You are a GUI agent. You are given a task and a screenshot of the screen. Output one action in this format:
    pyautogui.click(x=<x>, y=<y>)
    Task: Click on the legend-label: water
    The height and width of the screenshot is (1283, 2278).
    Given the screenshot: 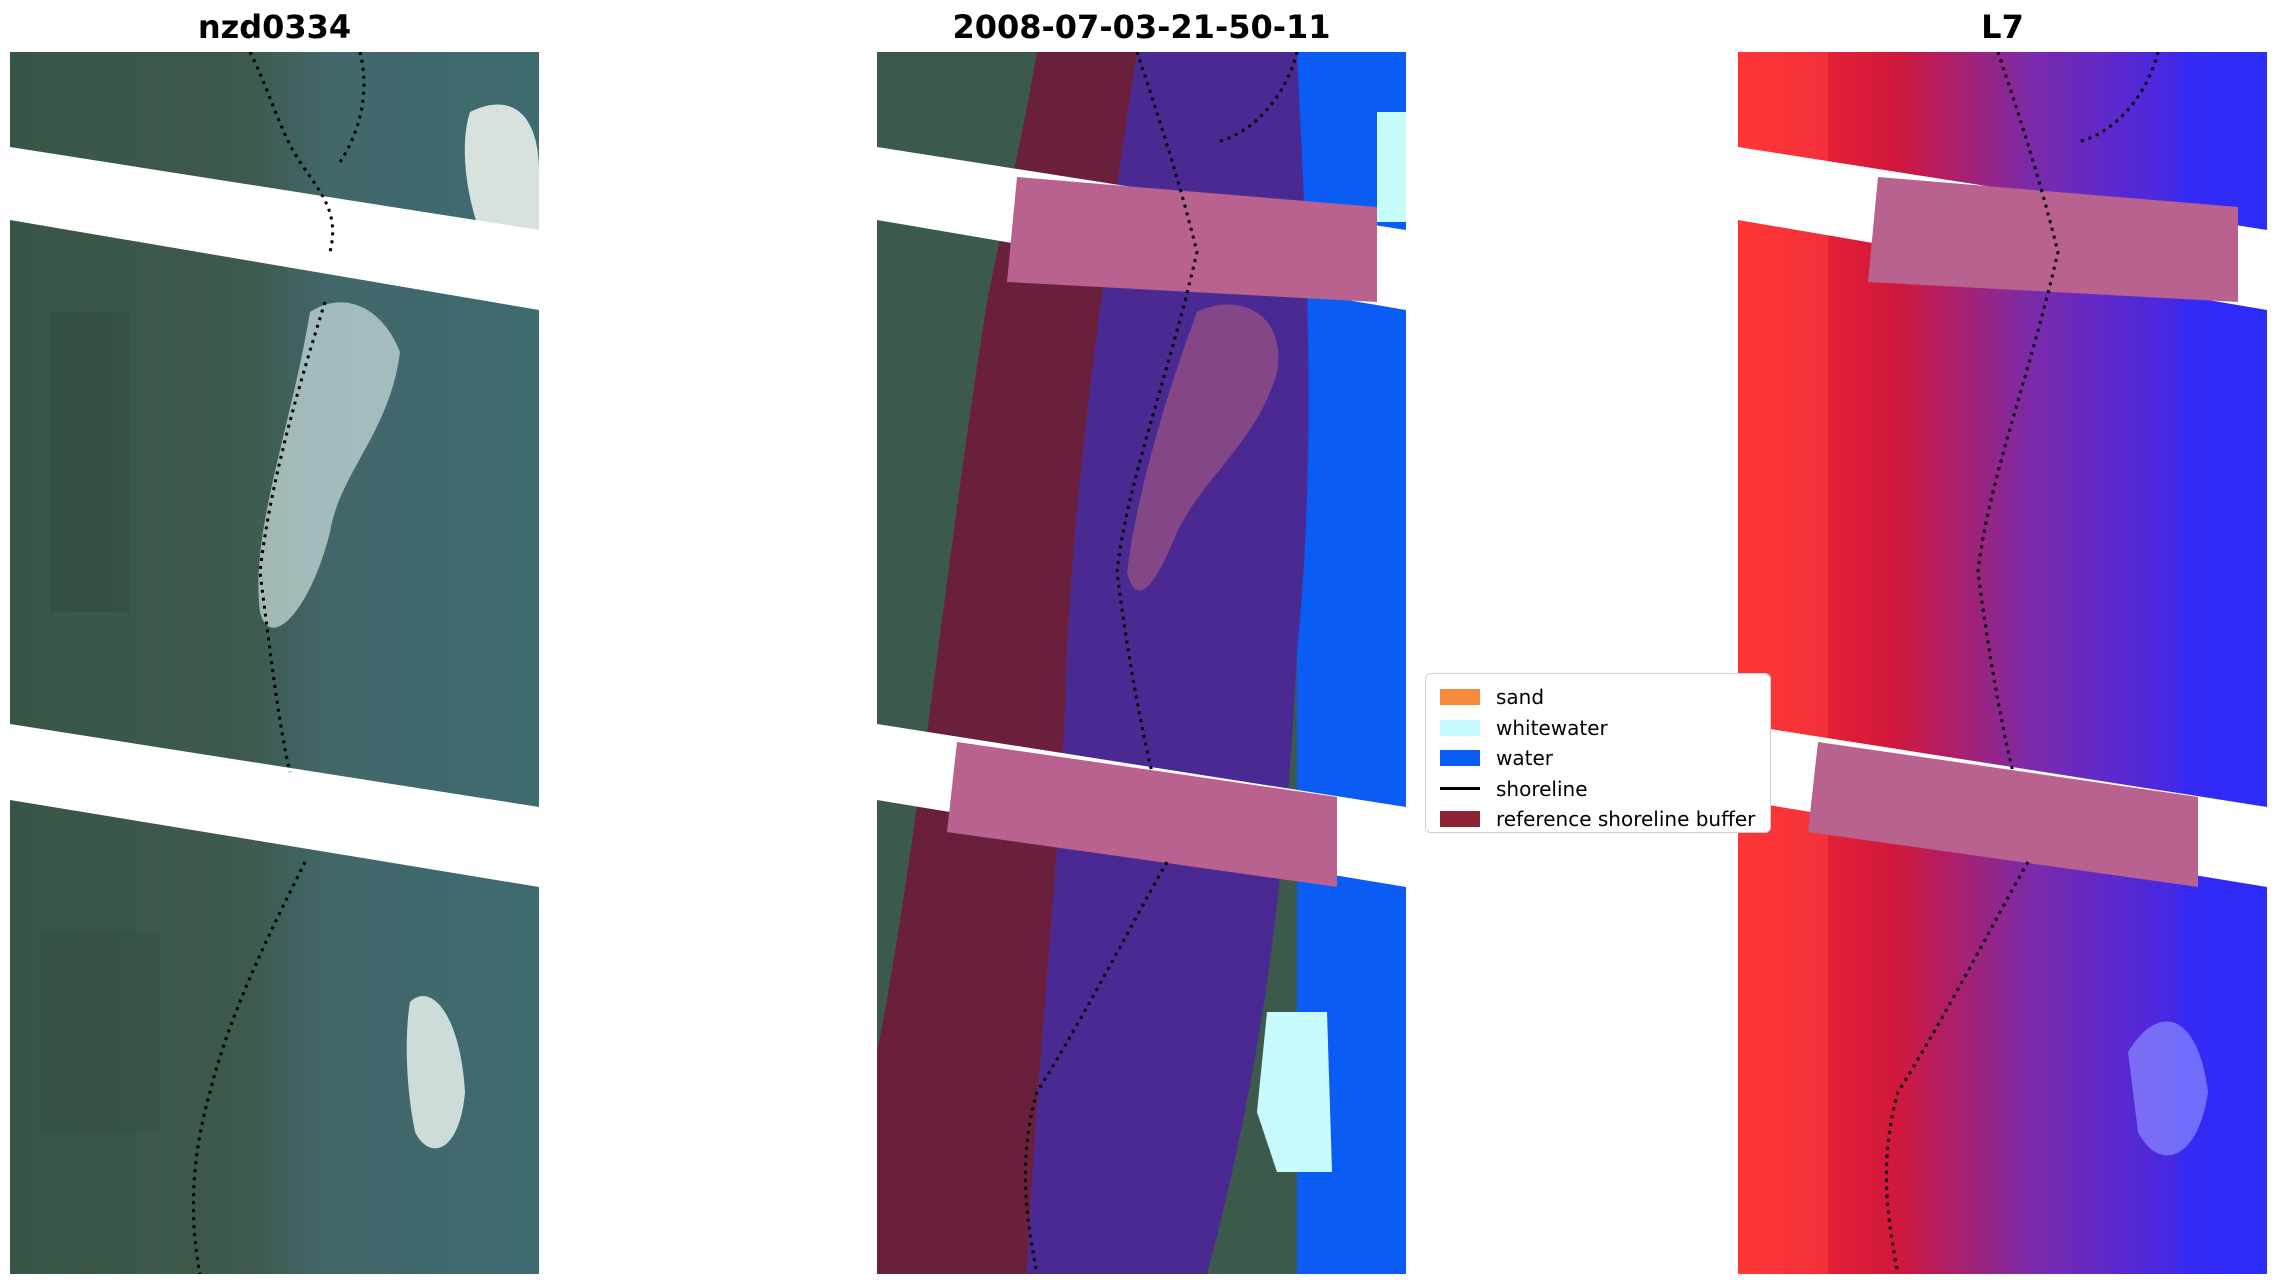 What is the action you would take?
    pyautogui.click(x=1524, y=758)
    